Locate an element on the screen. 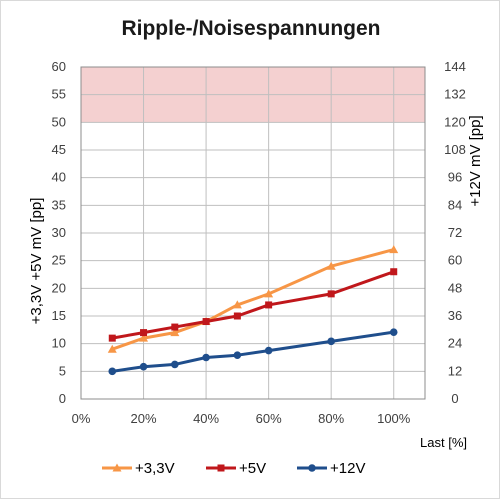 The width and height of the screenshot is (500, 500). right-y-tick-label: 144 is located at coordinates (455, 66).